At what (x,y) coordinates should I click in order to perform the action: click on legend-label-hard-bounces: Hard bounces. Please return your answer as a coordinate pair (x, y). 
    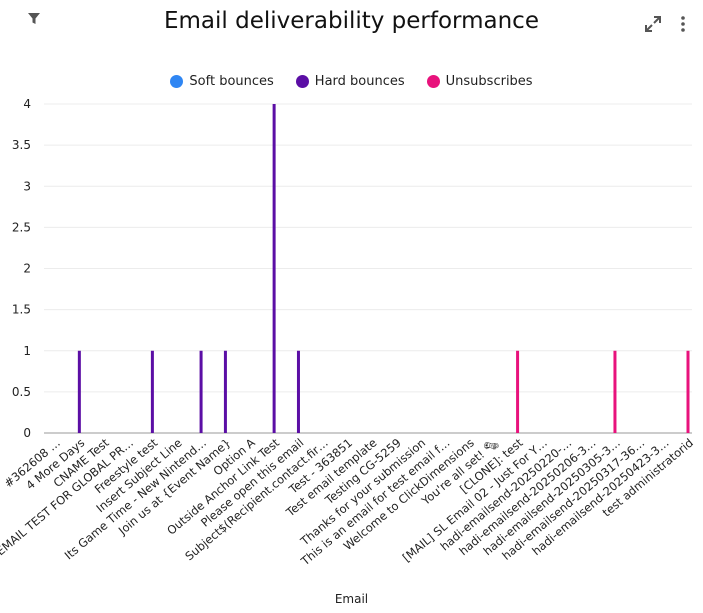
    Looking at the image, I should click on (359, 81).